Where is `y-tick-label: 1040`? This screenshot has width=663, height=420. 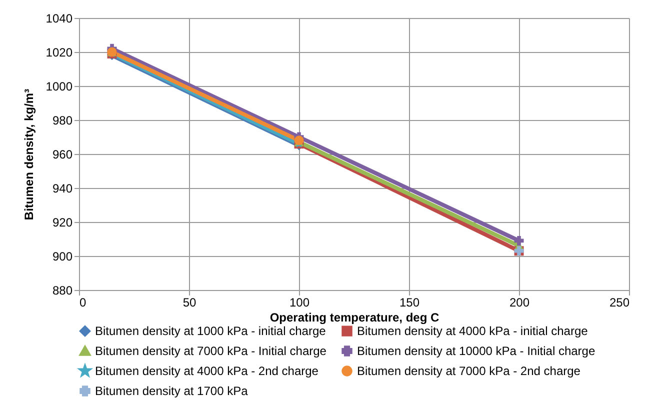 y-tick-label: 1040 is located at coordinates (59, 19).